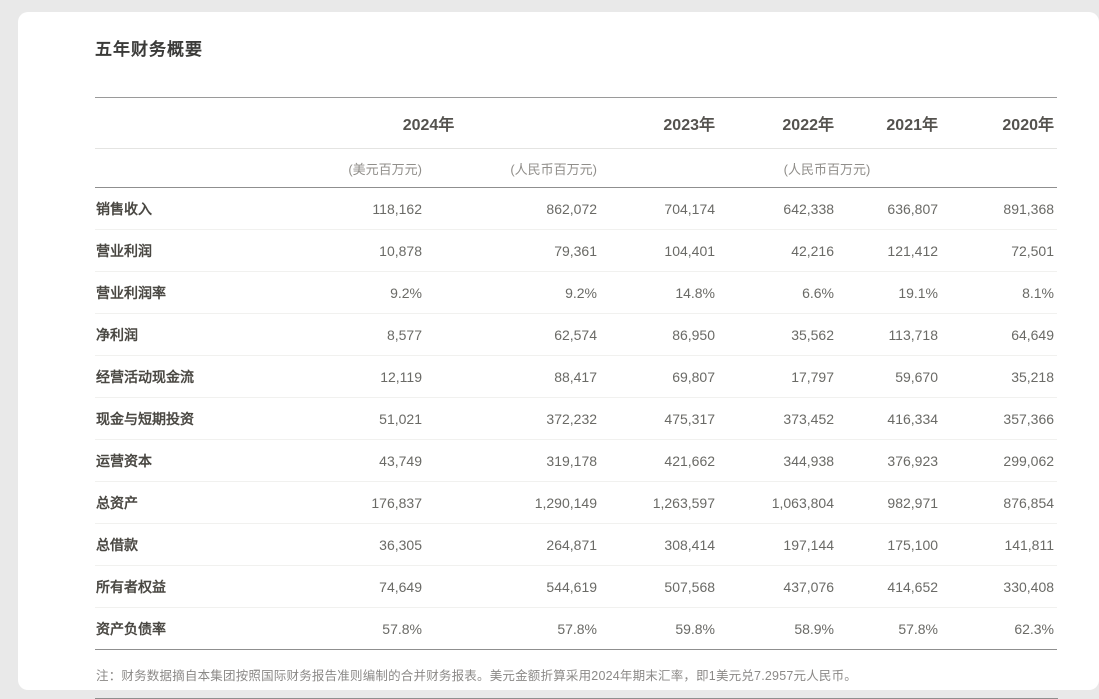 This screenshot has height=699, width=1099. What do you see at coordinates (889, 545) in the screenshot?
I see `row-value: 175,100` at bounding box center [889, 545].